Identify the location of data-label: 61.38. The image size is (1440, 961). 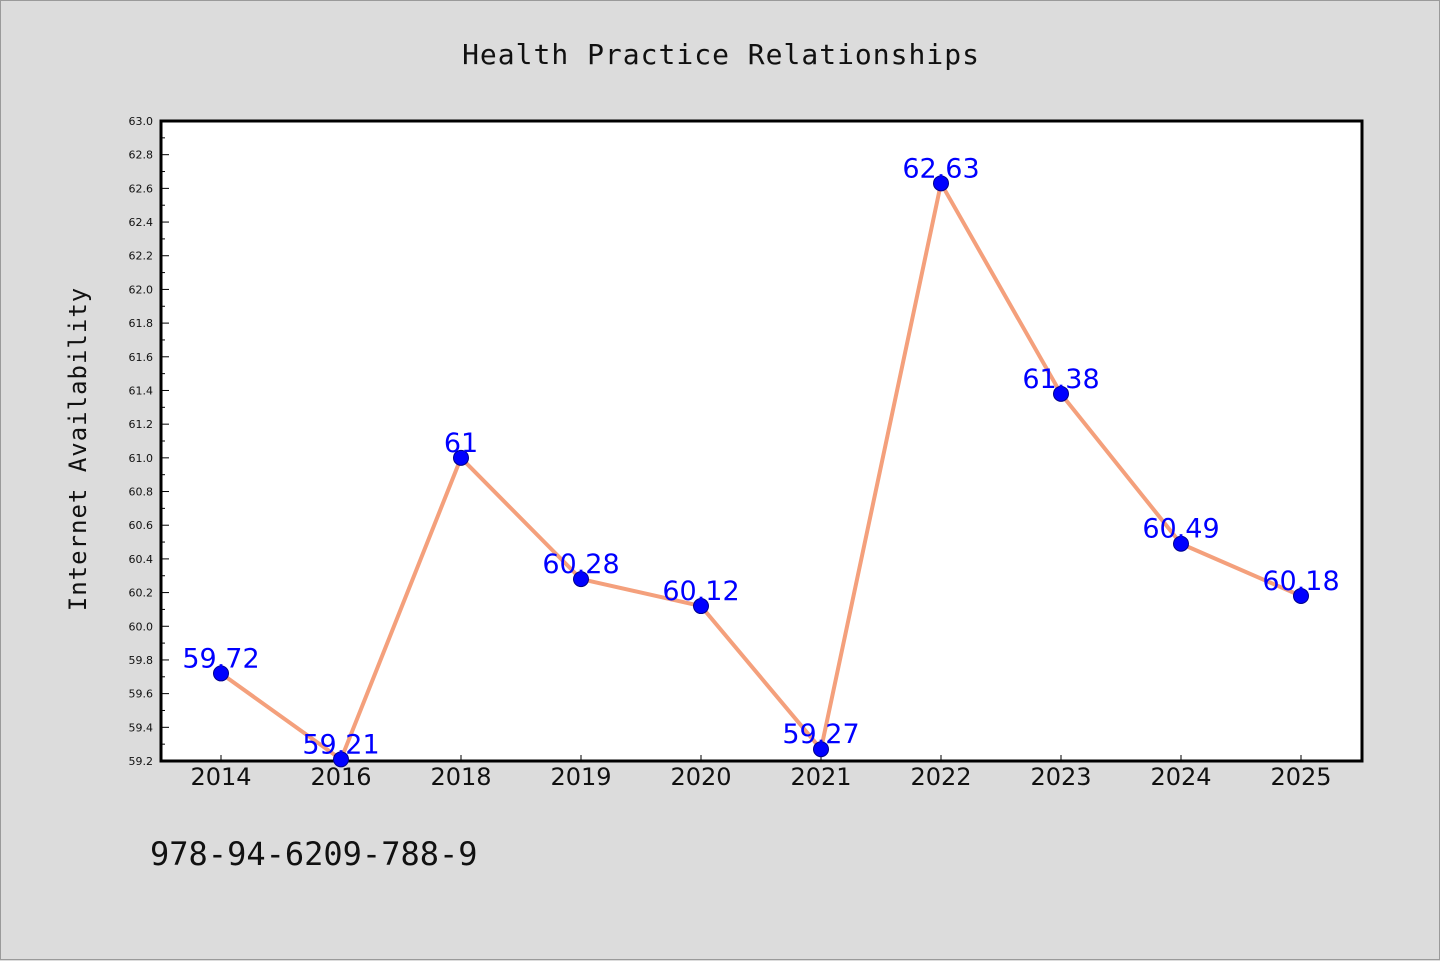
(1060, 379).